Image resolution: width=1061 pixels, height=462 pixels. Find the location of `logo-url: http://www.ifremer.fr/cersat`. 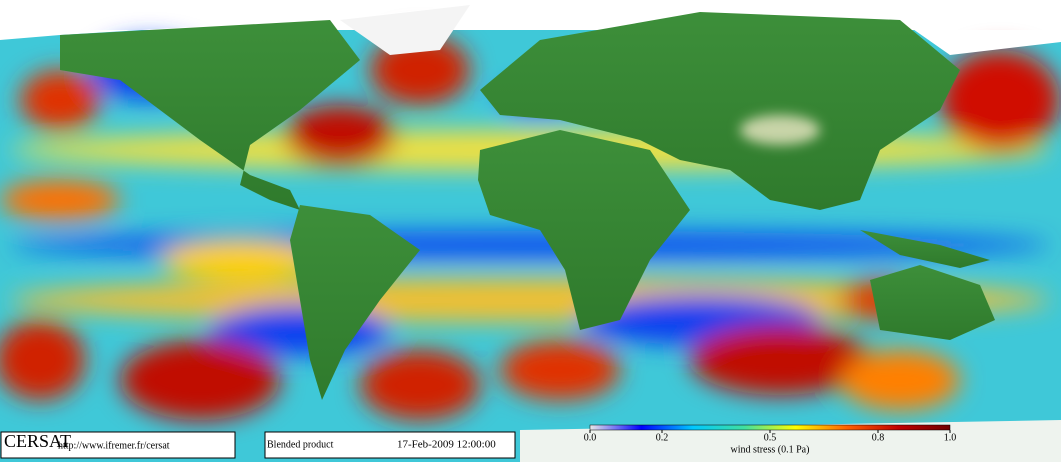

logo-url: http://www.ifremer.fr/cersat is located at coordinates (114, 445).